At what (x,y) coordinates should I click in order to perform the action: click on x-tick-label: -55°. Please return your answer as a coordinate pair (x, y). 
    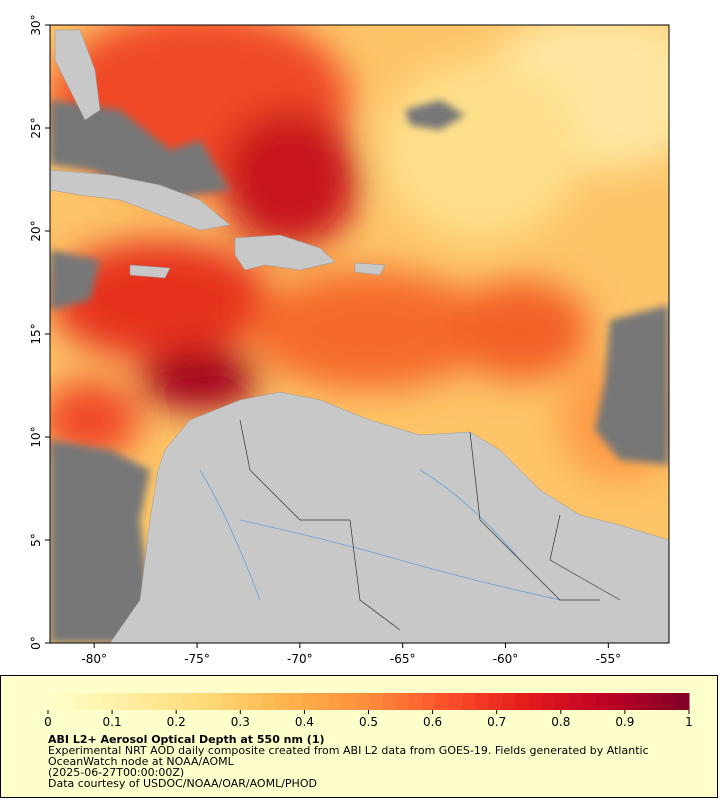
    Looking at the image, I should click on (609, 659).